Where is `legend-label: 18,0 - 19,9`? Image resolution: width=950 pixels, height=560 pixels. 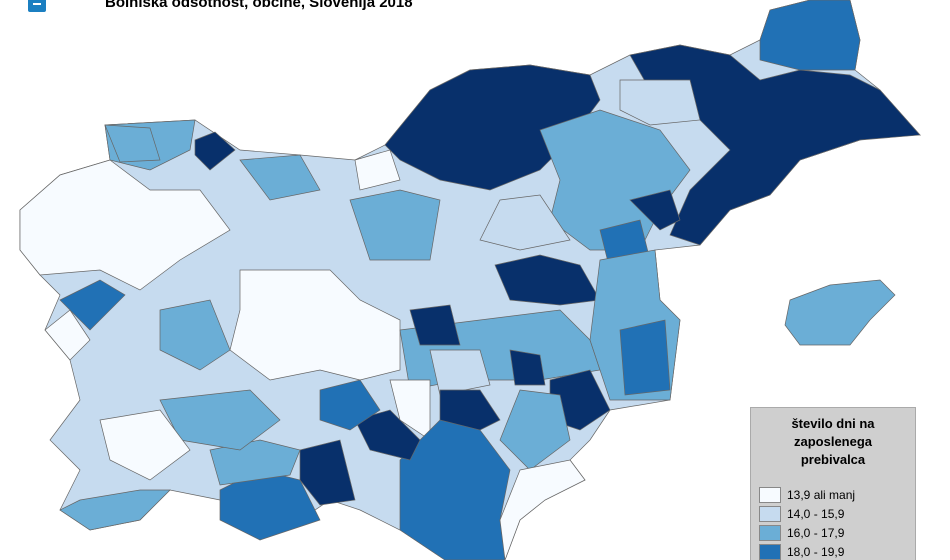
legend-label: 18,0 - 19,9 is located at coordinates (816, 551).